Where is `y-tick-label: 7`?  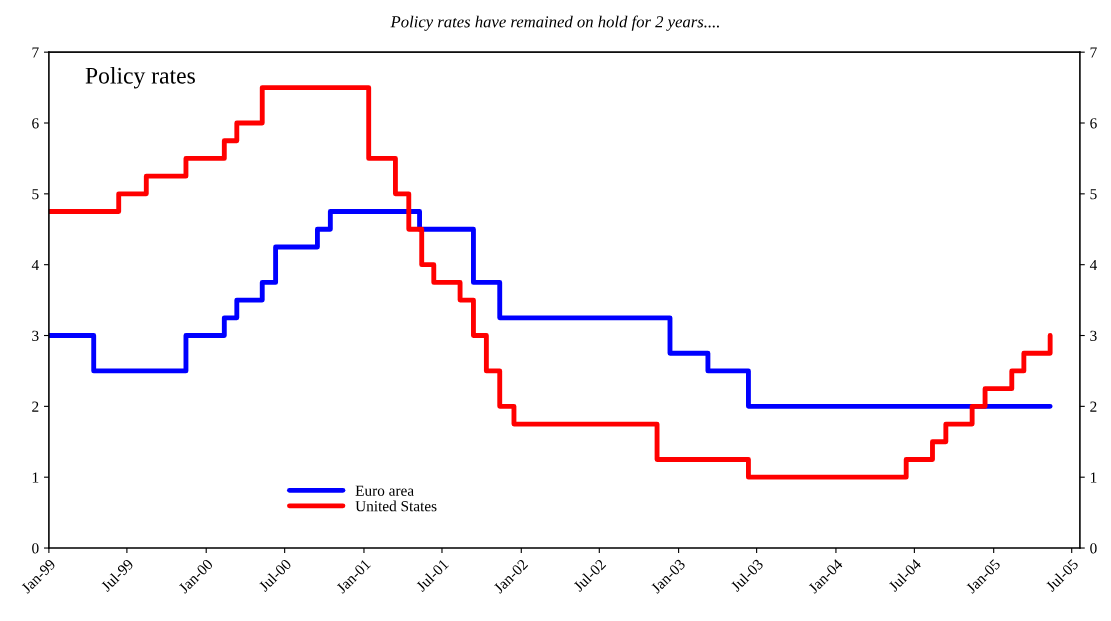 y-tick-label: 7 is located at coordinates (35, 52).